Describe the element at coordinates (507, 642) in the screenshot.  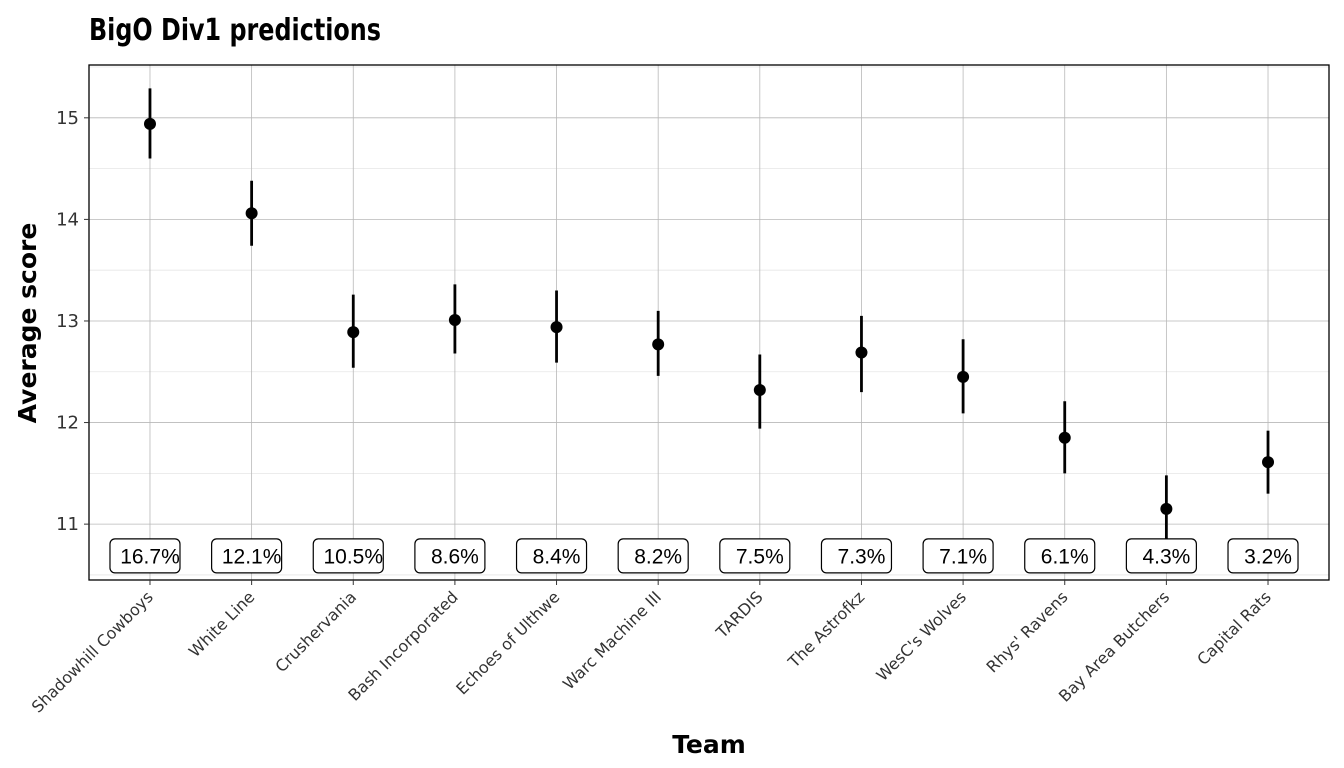
I see `x-tick-label: Echoes of Ulthwe` at that location.